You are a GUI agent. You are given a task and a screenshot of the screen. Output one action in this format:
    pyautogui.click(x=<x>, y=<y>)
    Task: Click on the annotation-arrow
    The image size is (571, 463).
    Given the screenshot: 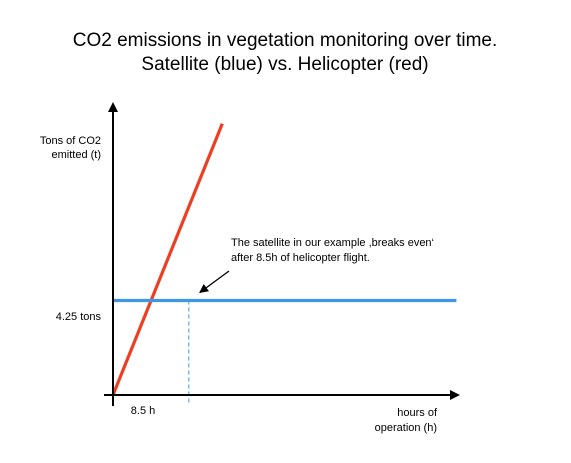 What is the action you would take?
    pyautogui.click(x=214, y=282)
    